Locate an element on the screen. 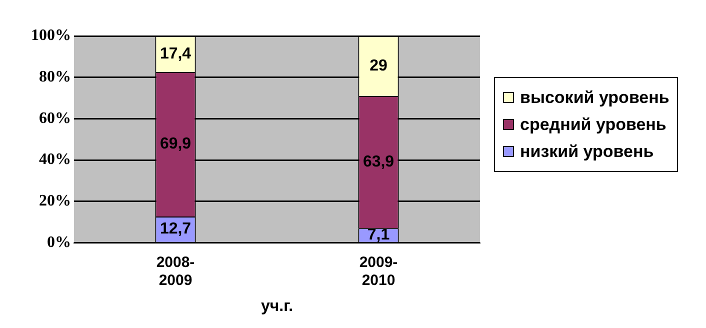 The image size is (706, 328). y-tick-label: 100% is located at coordinates (51, 35).